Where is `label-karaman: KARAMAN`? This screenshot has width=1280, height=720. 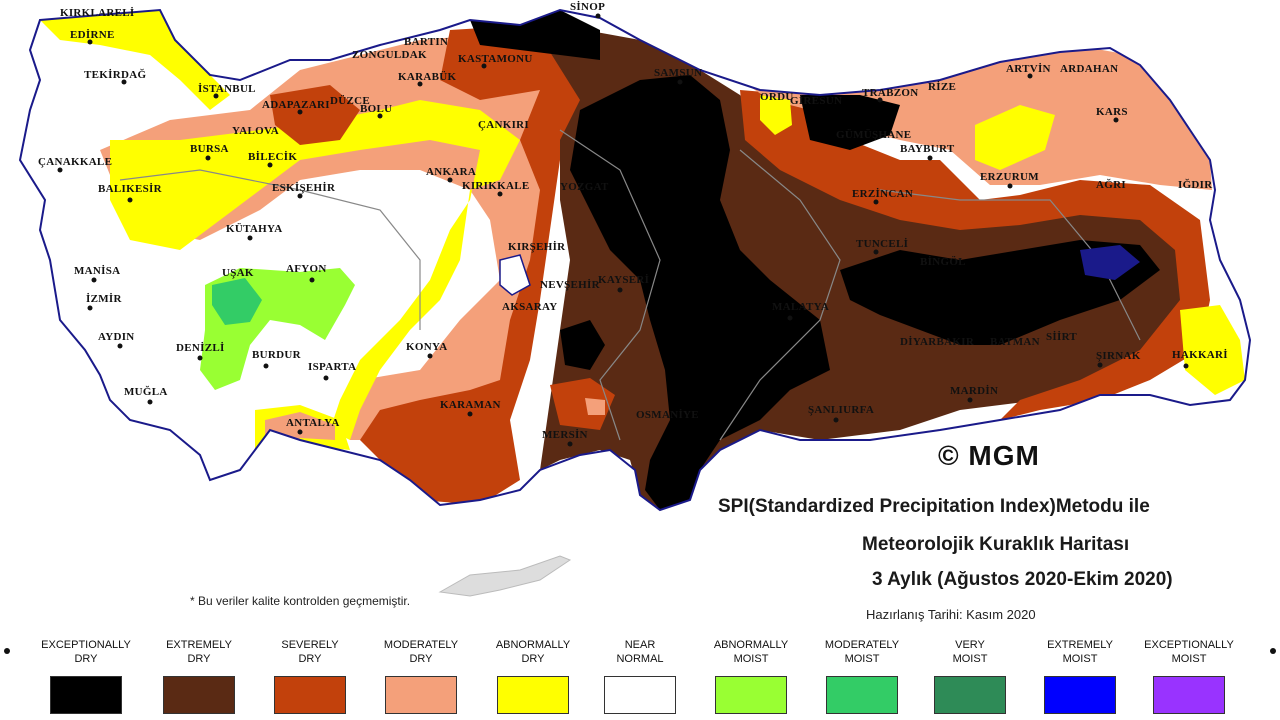 label-karaman: KARAMAN is located at coordinates (470, 405).